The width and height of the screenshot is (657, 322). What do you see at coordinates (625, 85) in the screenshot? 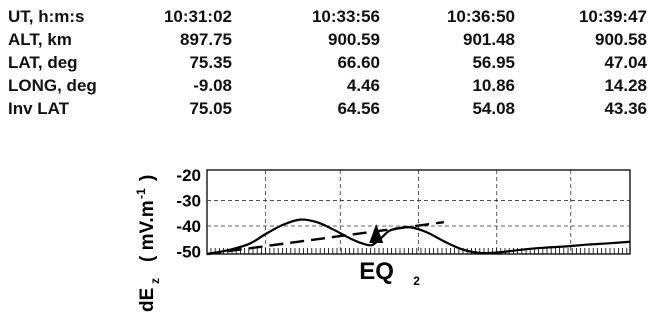
I see `table-cell: 14.28` at bounding box center [625, 85].